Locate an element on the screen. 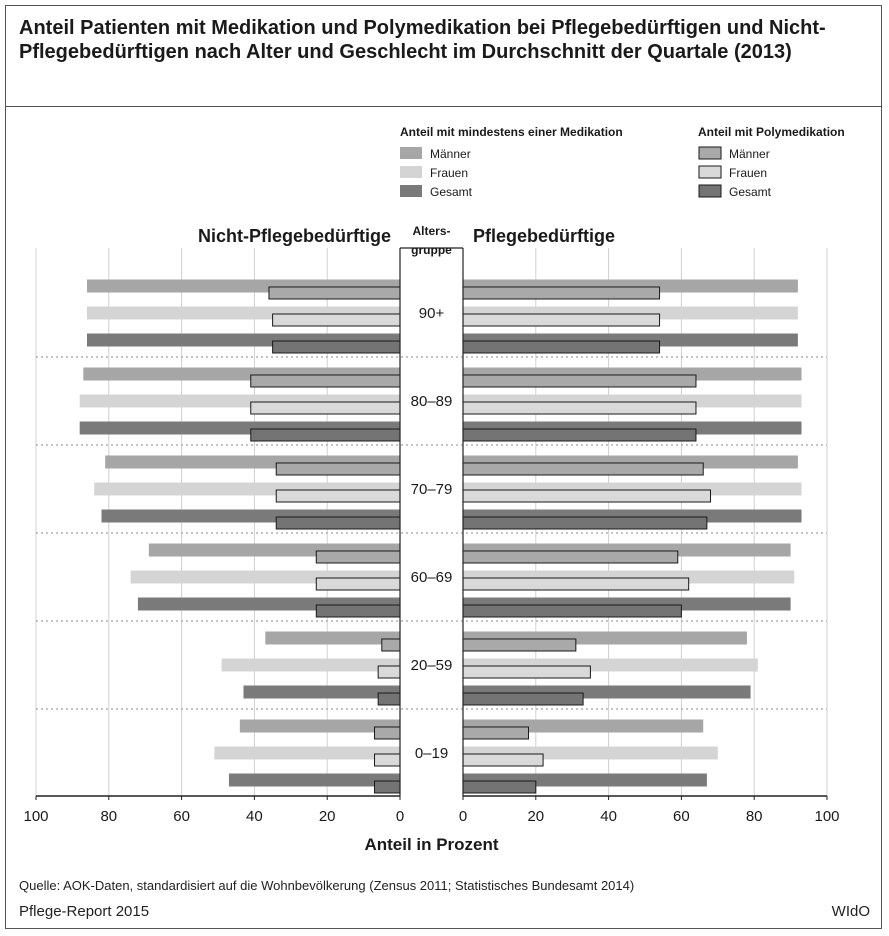 Image resolution: width=889 pixels, height=936 pixels. legend-label-poly: Frauen is located at coordinates (748, 173).